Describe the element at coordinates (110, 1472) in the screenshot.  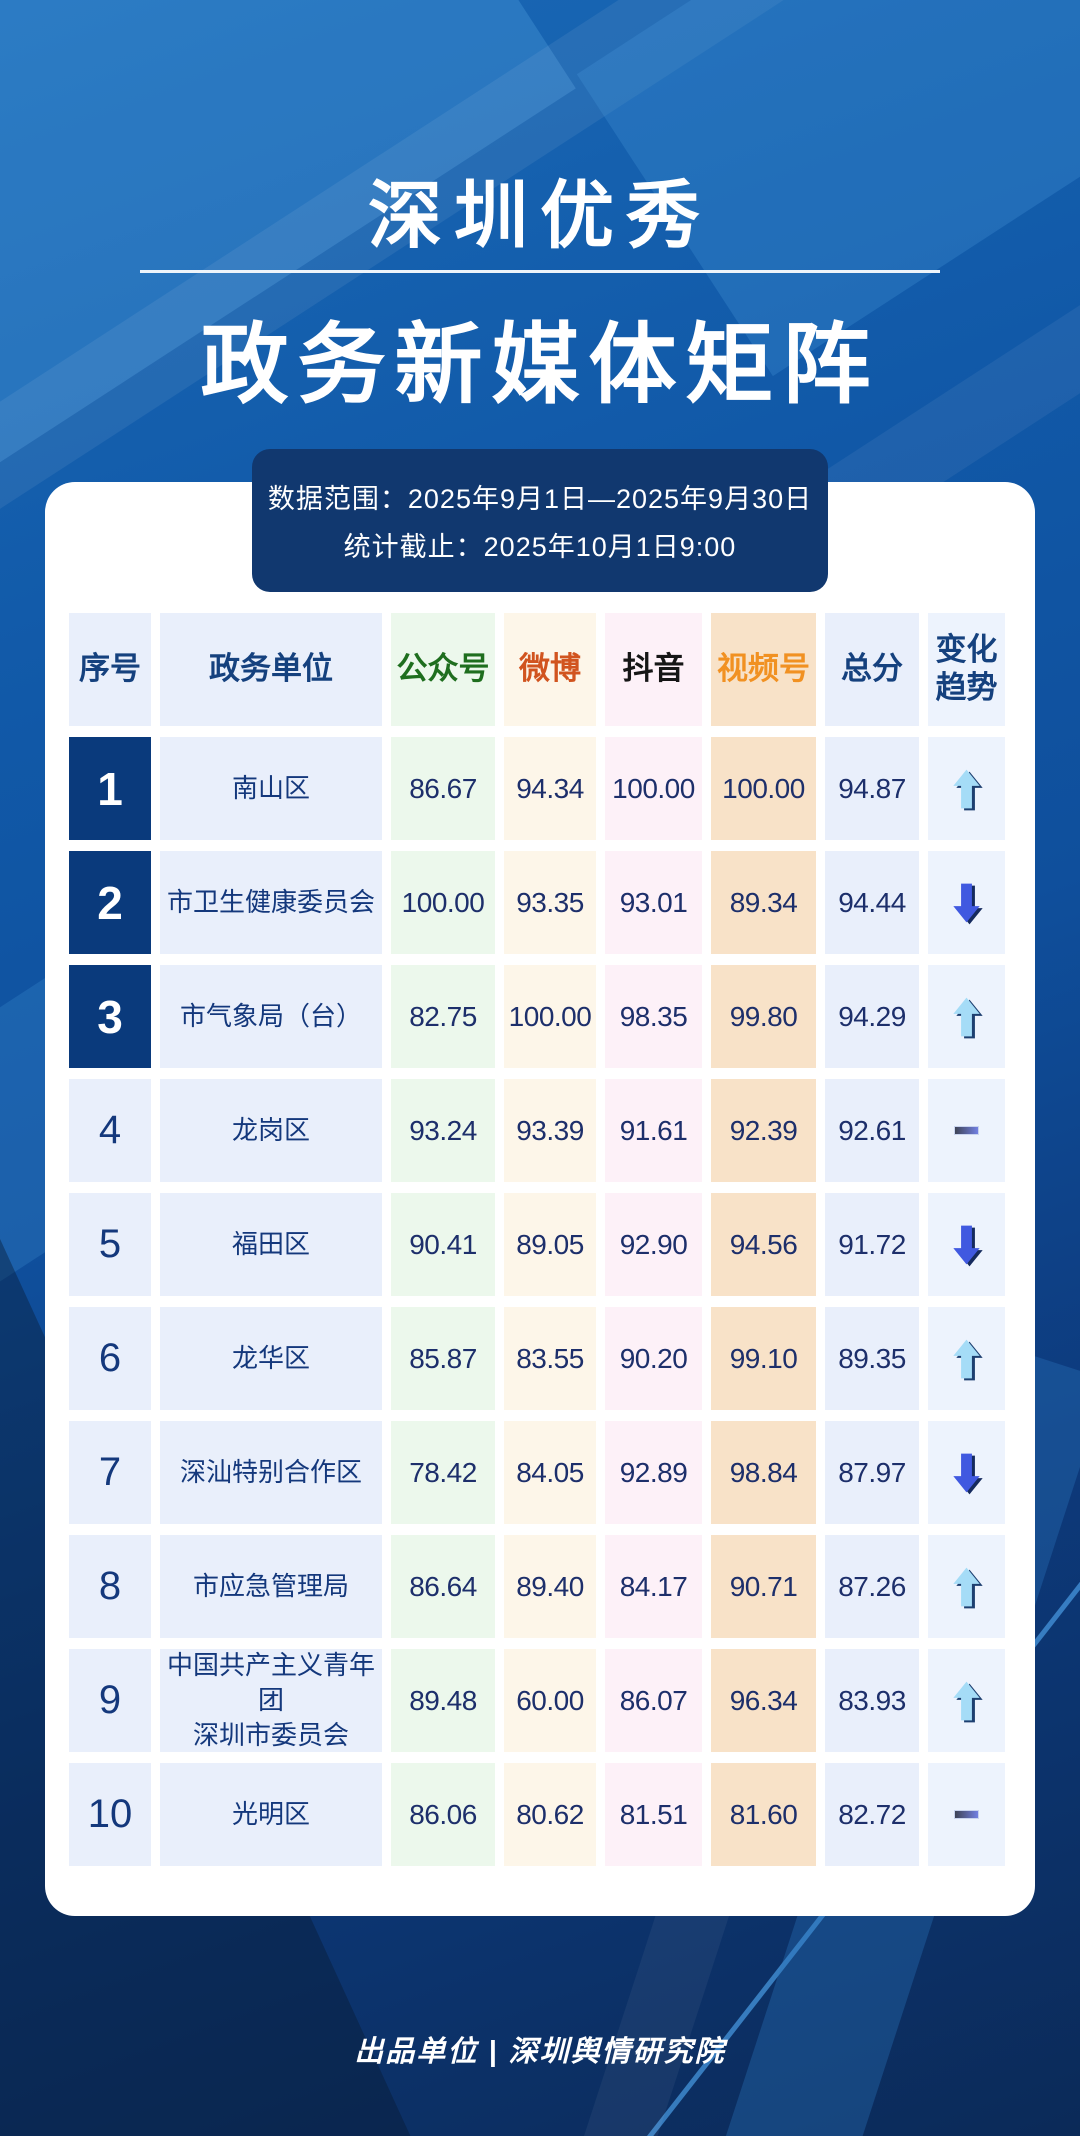
I see `rank-cell: 7` at that location.